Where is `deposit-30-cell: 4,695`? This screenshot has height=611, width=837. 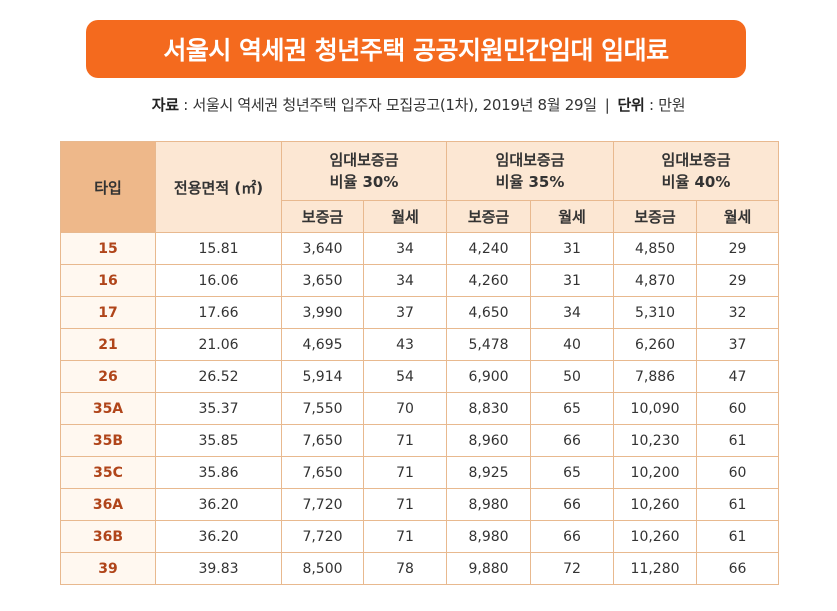 deposit-30-cell: 4,695 is located at coordinates (322, 344).